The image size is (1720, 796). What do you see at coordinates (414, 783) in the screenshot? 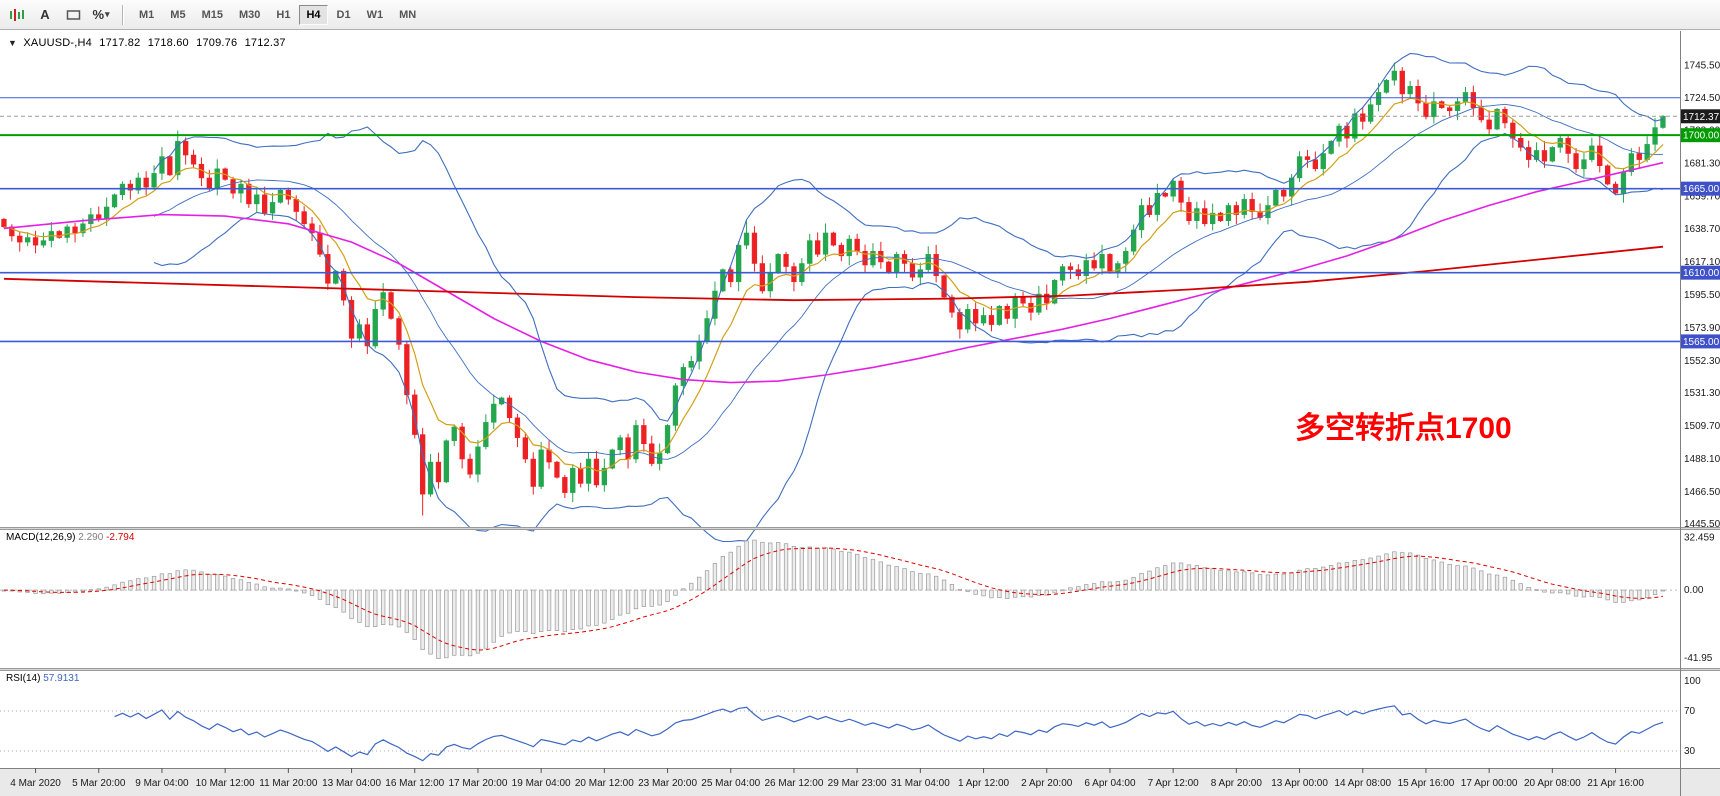
I see `svg-text: 16 Mar 12:00` at bounding box center [414, 783].